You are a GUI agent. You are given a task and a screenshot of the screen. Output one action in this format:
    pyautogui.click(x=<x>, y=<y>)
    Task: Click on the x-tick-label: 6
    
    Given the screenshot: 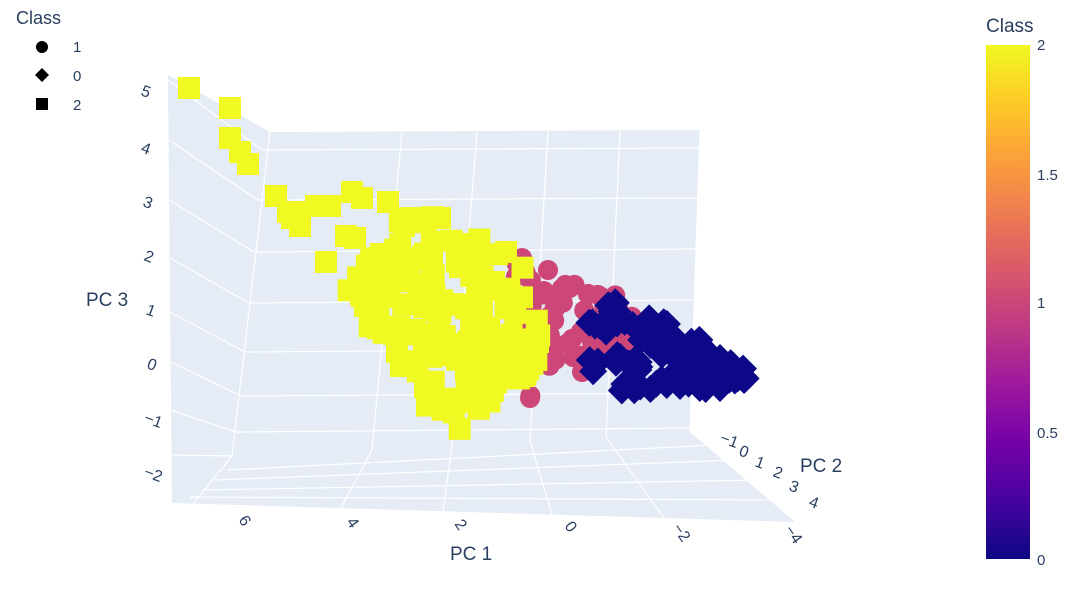 What is the action you would take?
    pyautogui.click(x=244, y=521)
    